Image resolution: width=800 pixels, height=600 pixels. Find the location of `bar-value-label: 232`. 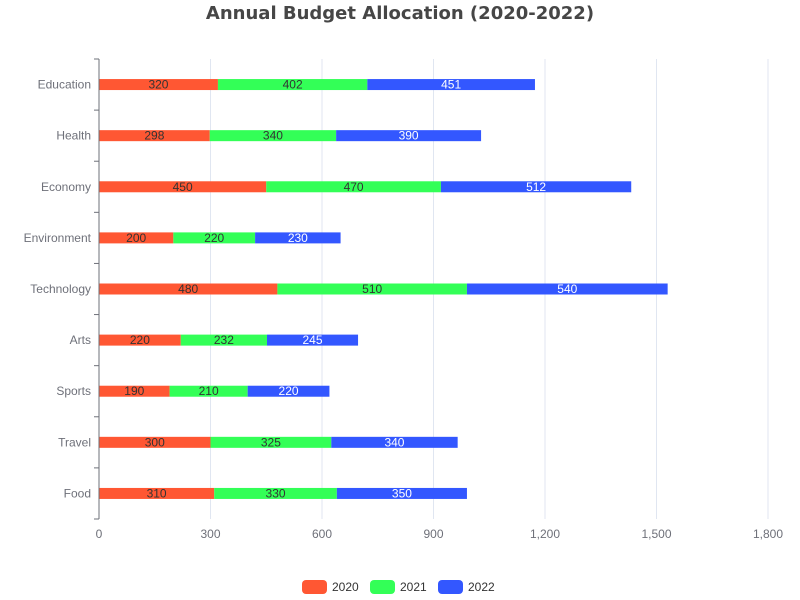

bar-value-label: 232 is located at coordinates (224, 340).